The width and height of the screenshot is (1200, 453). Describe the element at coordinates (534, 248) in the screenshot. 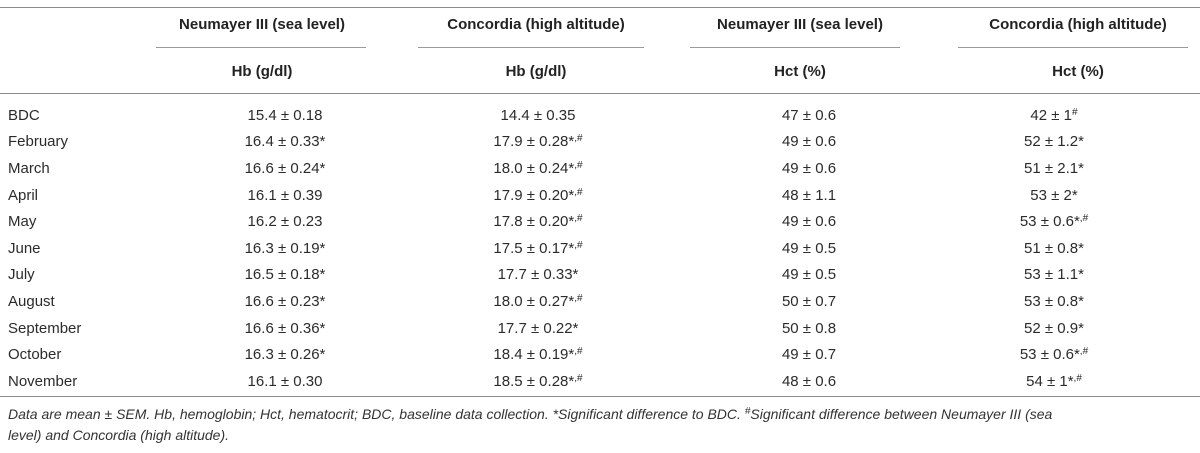

I see `cell-value: 17.5 ± 0.17*` at that location.